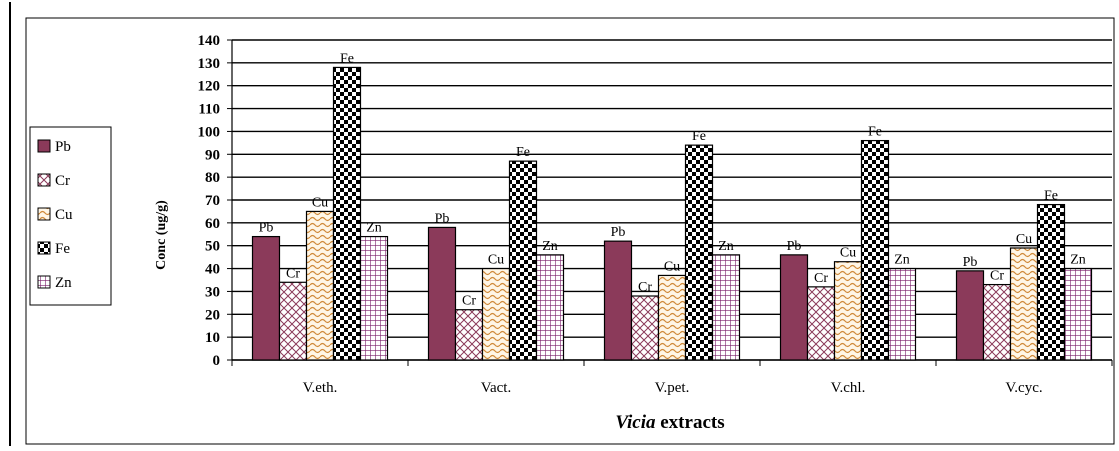 Image resolution: width=1119 pixels, height=451 pixels. What do you see at coordinates (690, 422) in the screenshot?
I see `x-axis-label-rest: extracts` at bounding box center [690, 422].